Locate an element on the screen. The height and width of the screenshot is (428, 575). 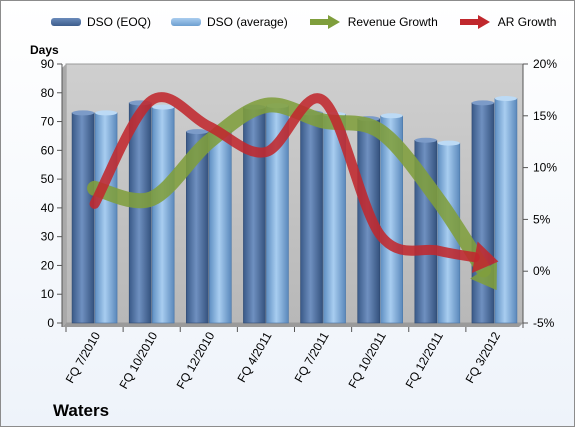
y2-tick-label: -5% is located at coordinates (544, 323).